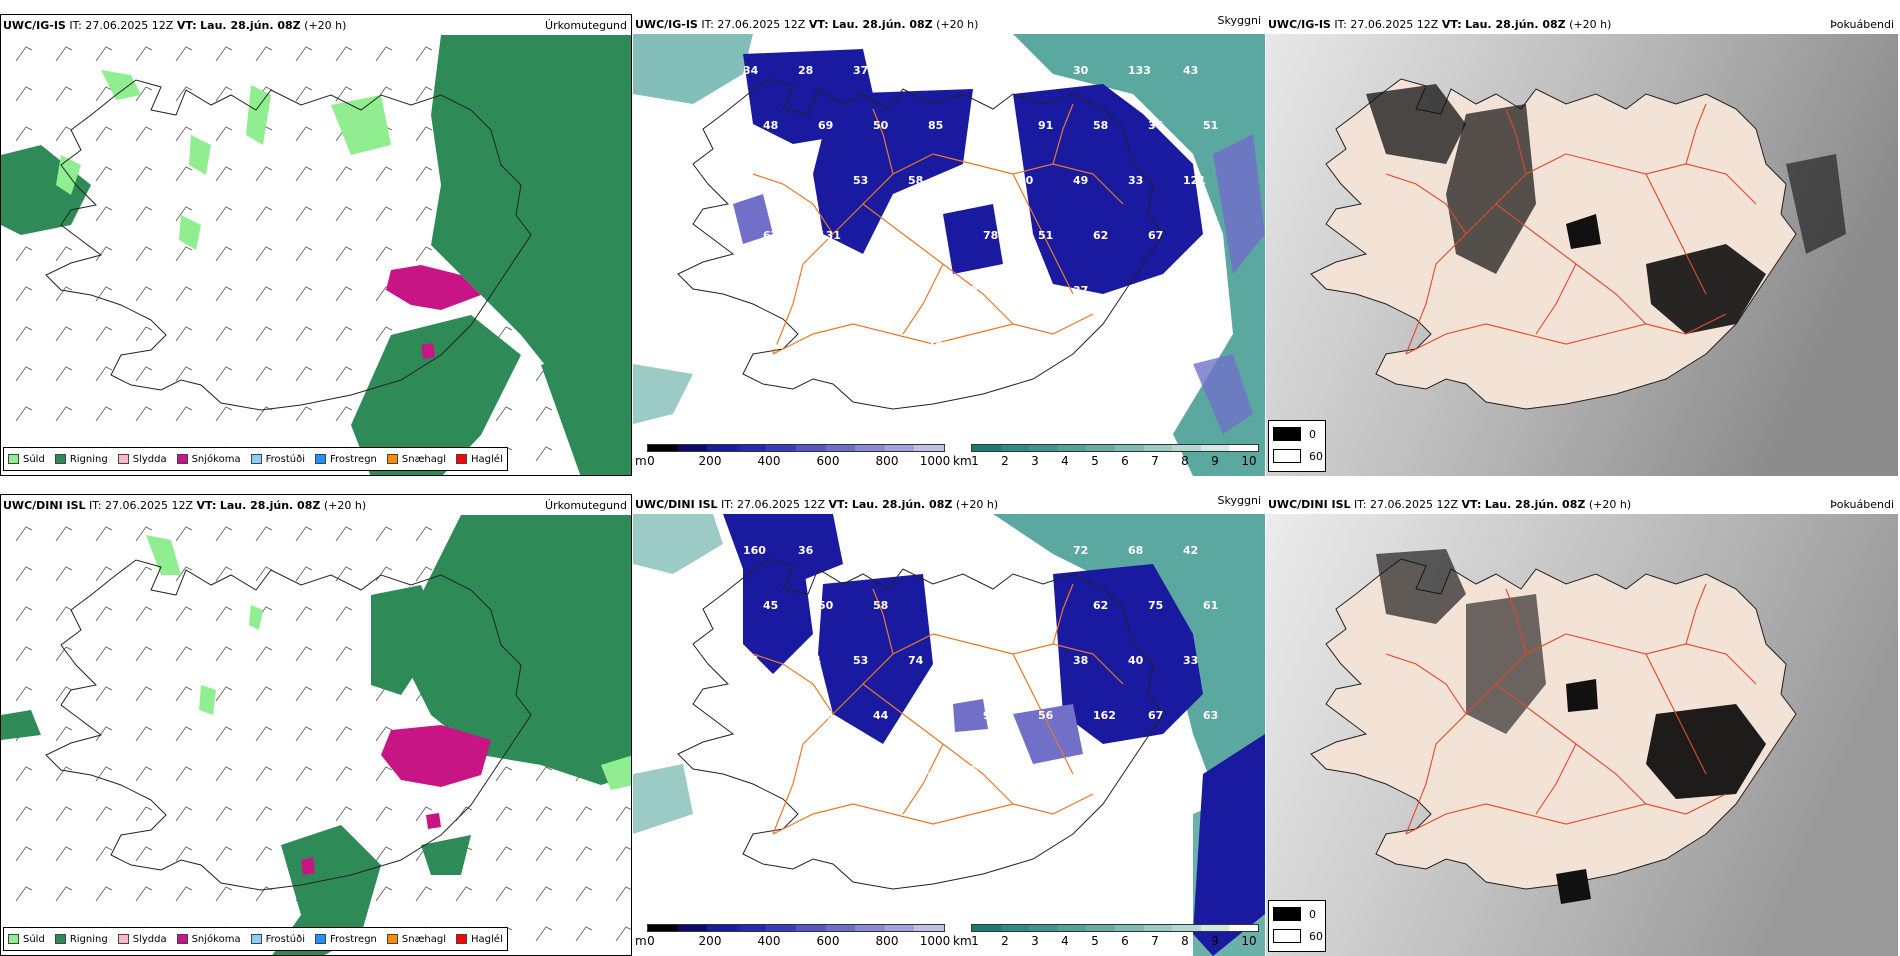  I want to click on vt-value: Lau. 28.jún. 08Z, so click(1535, 504).